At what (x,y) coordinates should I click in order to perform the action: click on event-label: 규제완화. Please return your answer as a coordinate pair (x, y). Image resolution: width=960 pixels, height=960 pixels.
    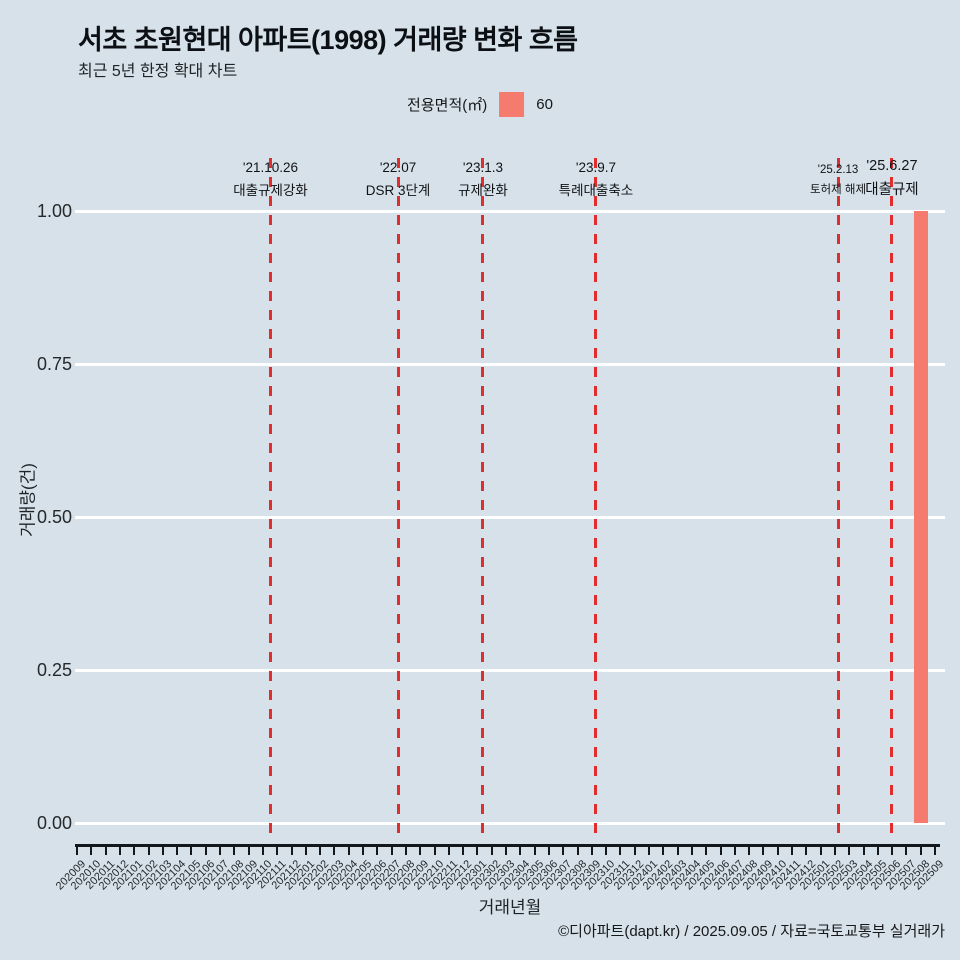
    Looking at the image, I should click on (483, 190).